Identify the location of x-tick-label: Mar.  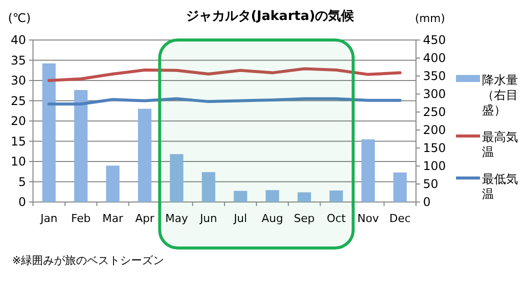
(113, 218).